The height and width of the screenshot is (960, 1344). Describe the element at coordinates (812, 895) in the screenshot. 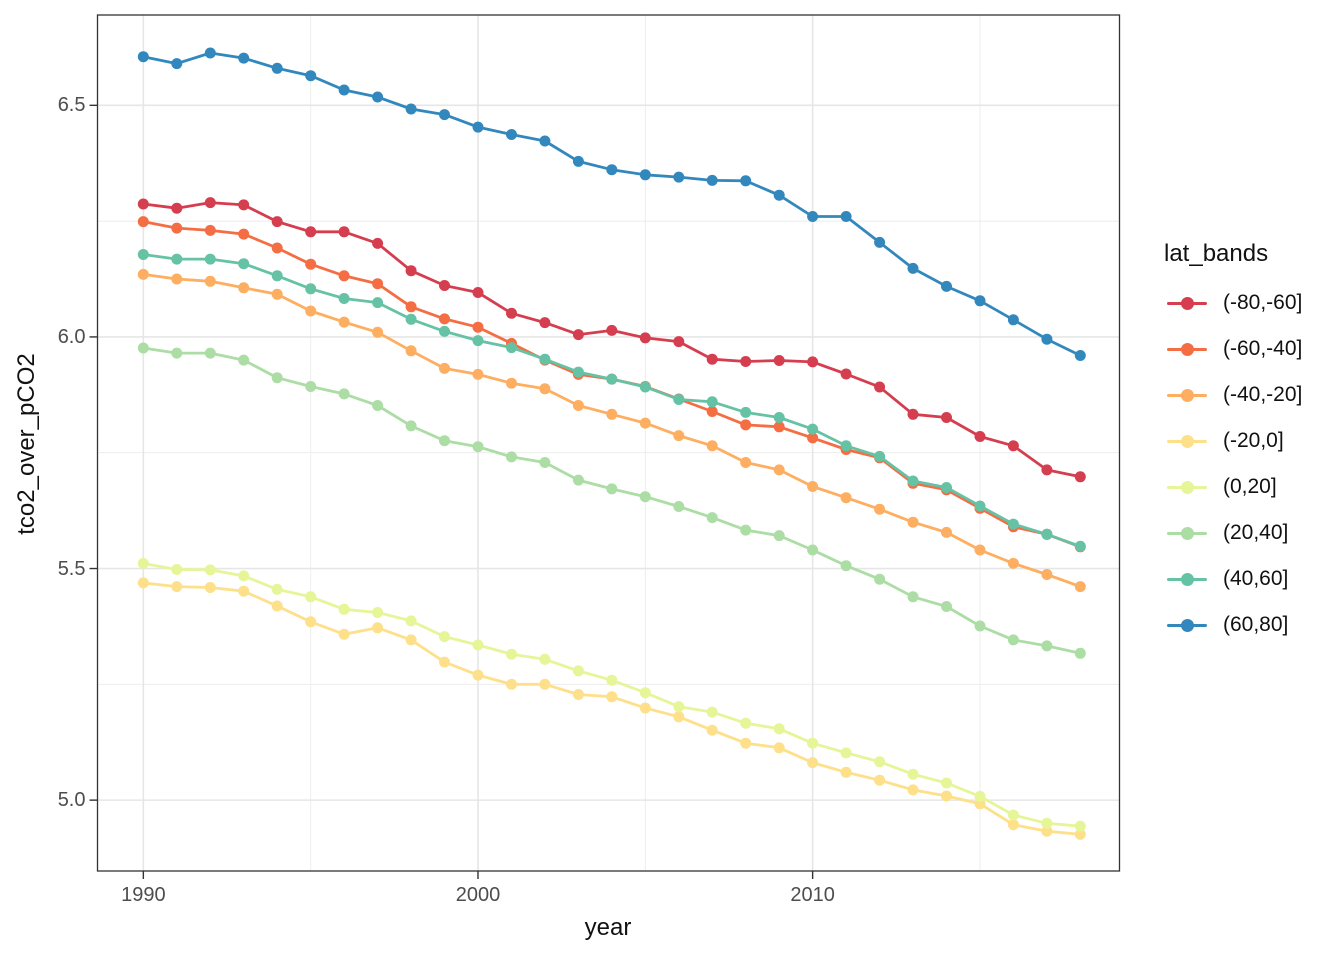

I see `x-tick-label: 2010` at that location.